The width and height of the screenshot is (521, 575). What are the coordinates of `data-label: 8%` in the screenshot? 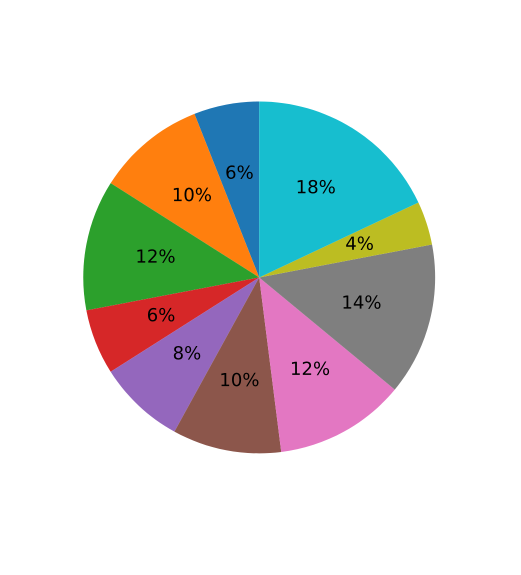 It's located at (187, 353).